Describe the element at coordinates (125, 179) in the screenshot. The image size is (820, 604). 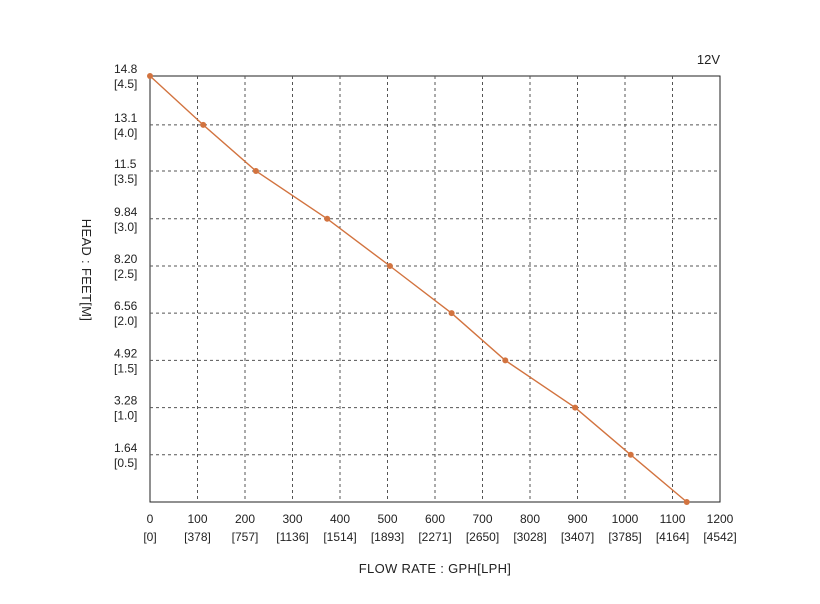
I see `y-tick-sublabel: [3.5]` at that location.